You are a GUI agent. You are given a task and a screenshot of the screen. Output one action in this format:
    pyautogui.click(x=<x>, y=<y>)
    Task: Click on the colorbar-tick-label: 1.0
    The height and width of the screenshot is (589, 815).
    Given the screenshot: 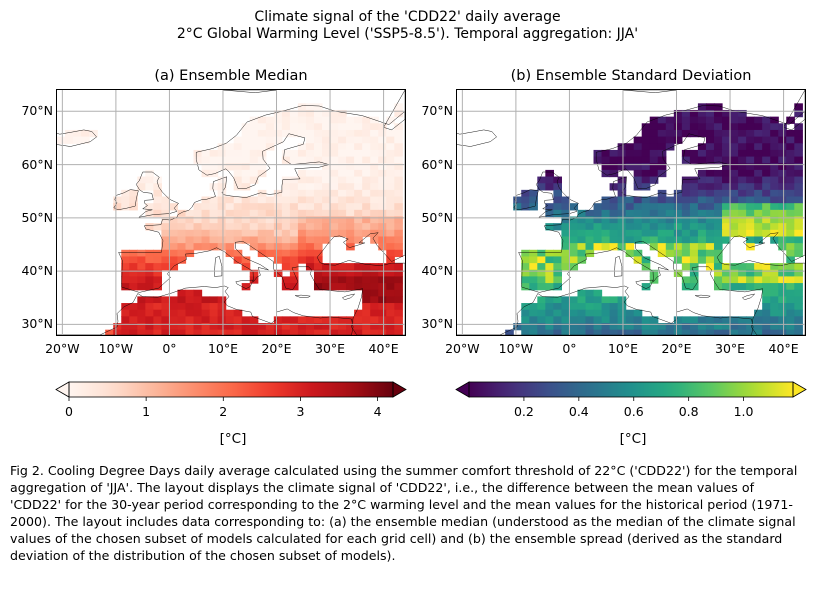 What is the action you would take?
    pyautogui.click(x=743, y=411)
    